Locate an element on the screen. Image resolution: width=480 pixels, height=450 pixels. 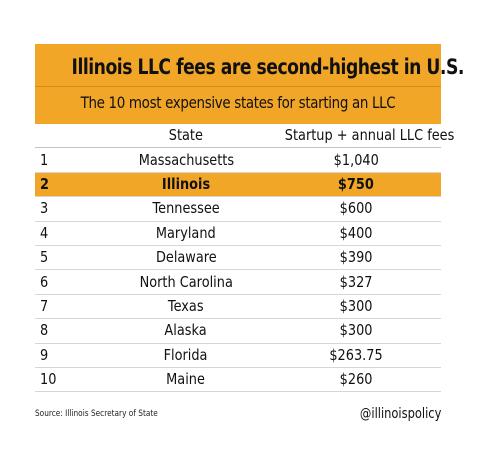
state-cell: Delaware is located at coordinates (186, 258).